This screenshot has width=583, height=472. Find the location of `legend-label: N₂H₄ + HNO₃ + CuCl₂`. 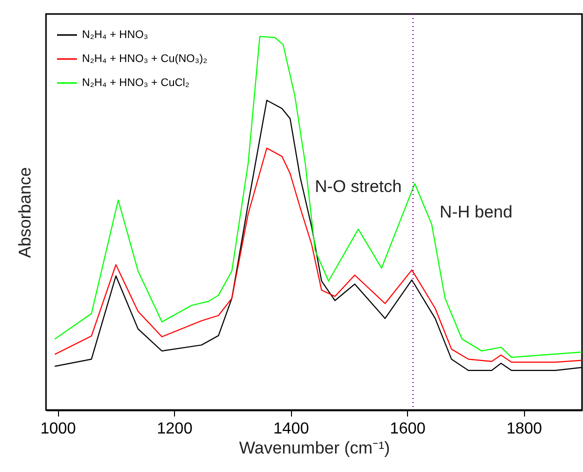

legend-label: N₂H₄ + HNO₃ + CuCl₂ is located at coordinates (136, 83).